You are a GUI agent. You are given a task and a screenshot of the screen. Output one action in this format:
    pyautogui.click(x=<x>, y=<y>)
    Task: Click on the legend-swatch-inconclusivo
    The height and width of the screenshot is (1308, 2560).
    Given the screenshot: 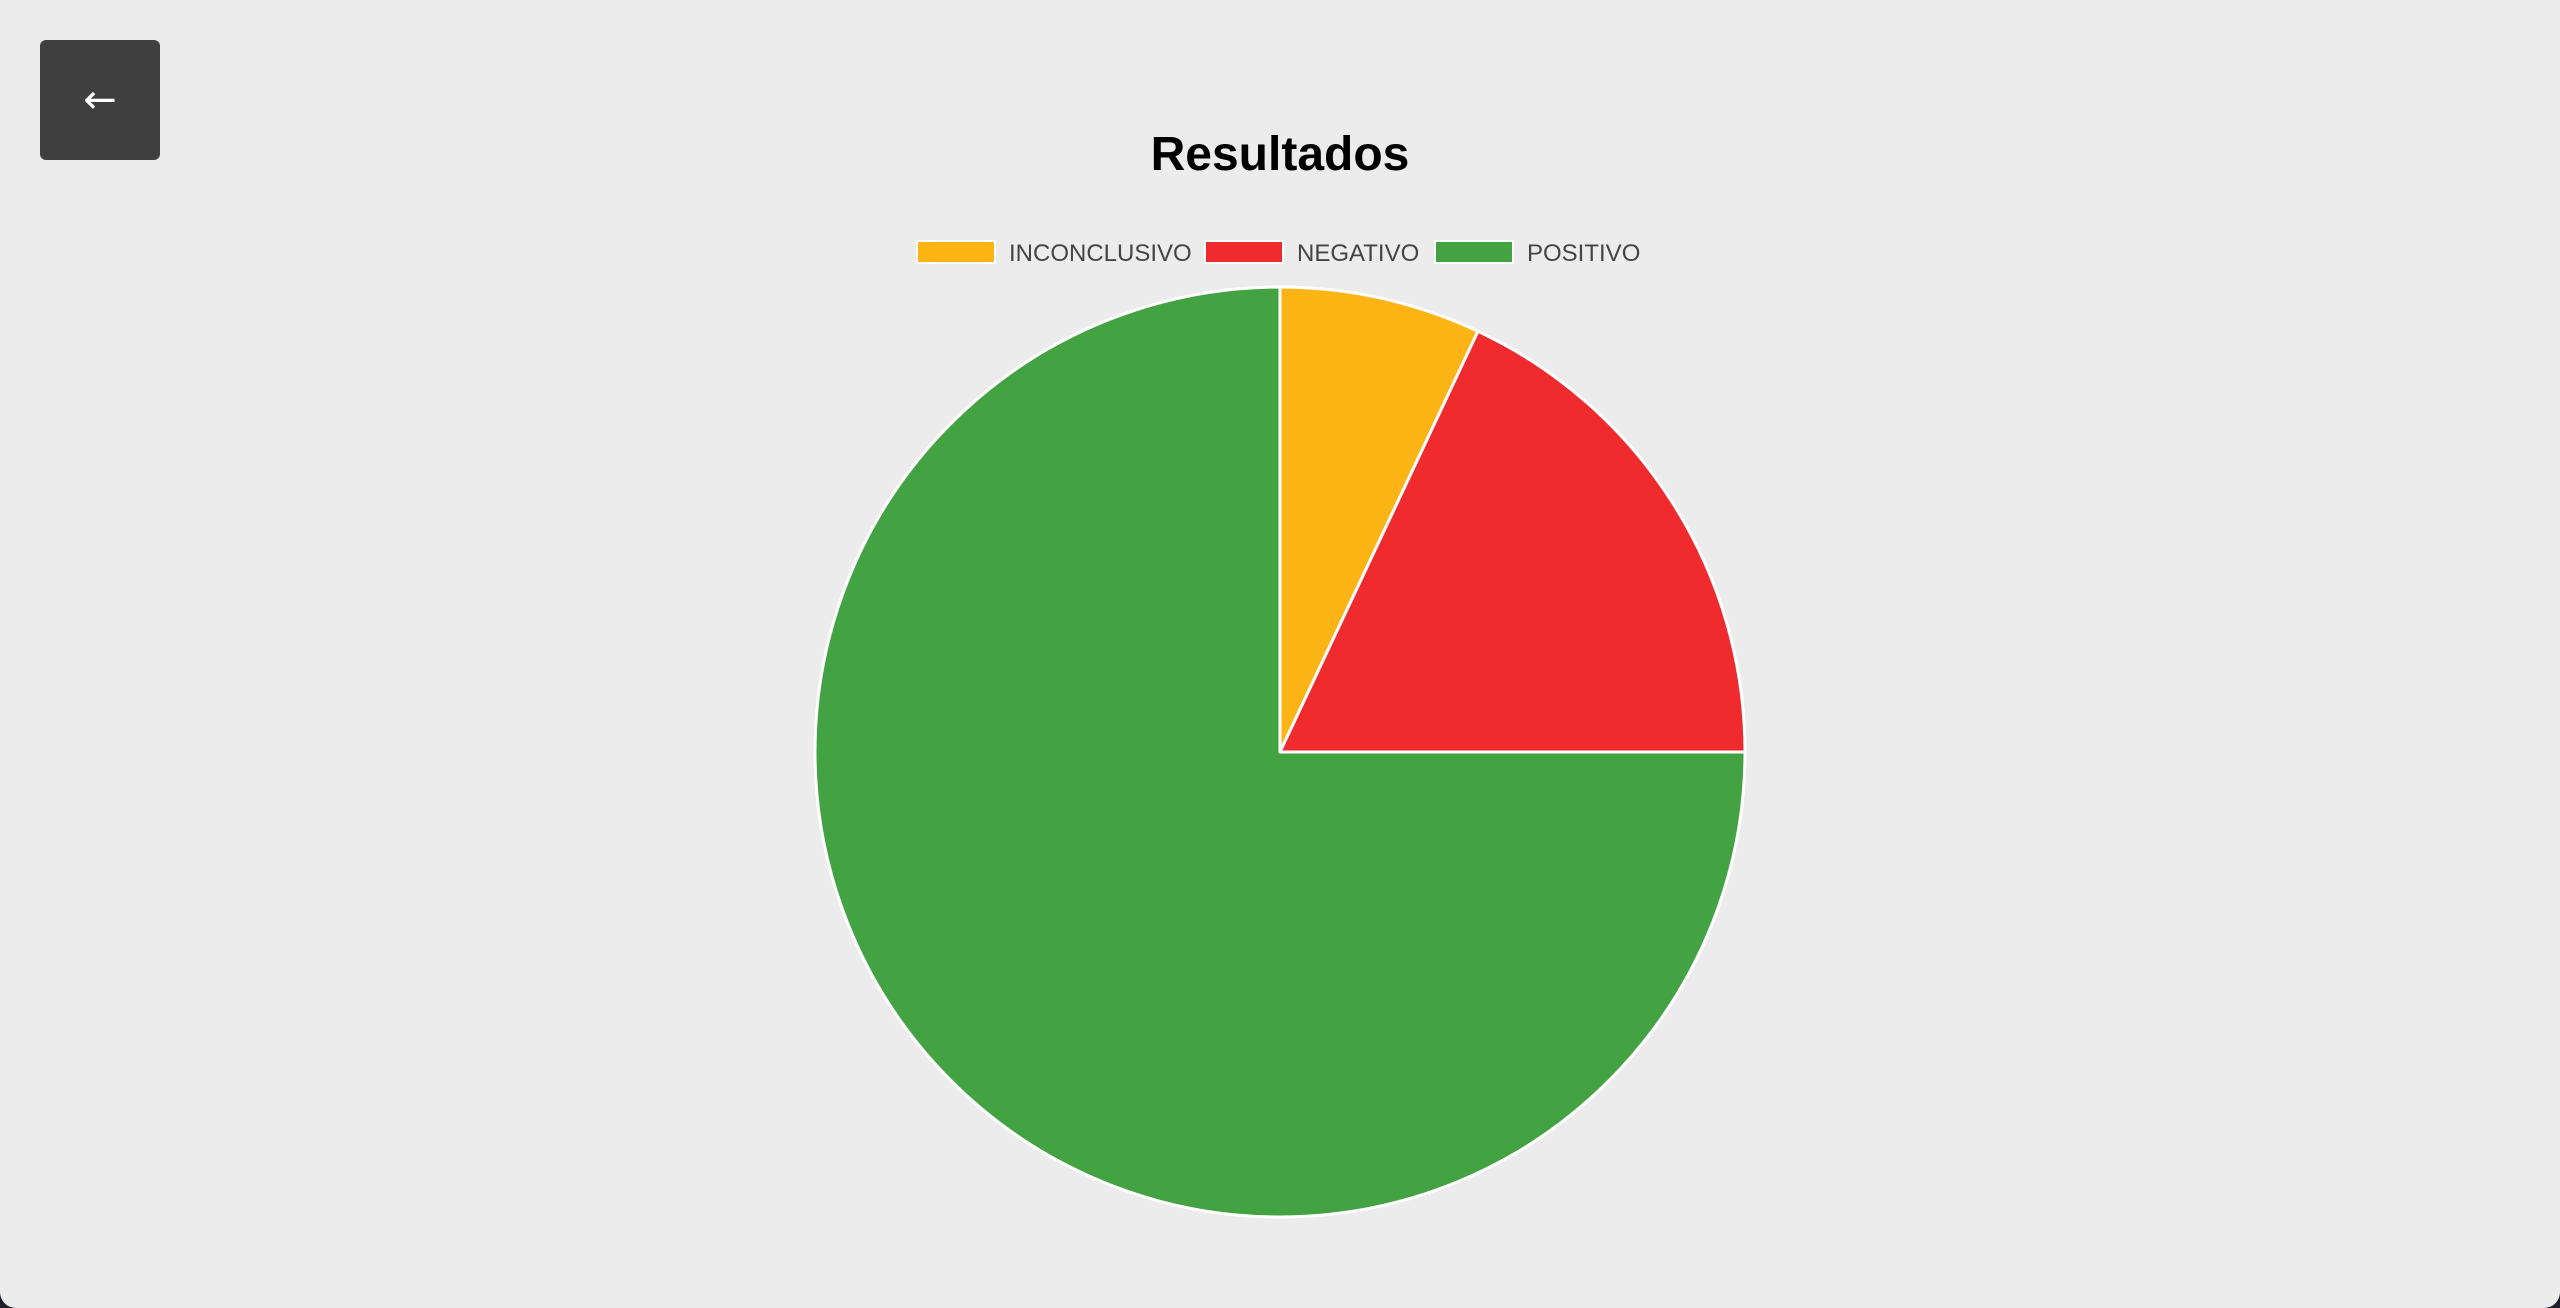 What is the action you would take?
    pyautogui.click(x=956, y=252)
    